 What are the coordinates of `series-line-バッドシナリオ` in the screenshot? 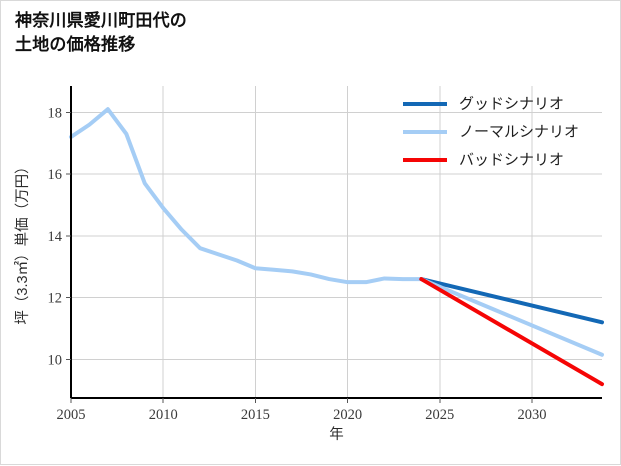 It's located at (511, 332).